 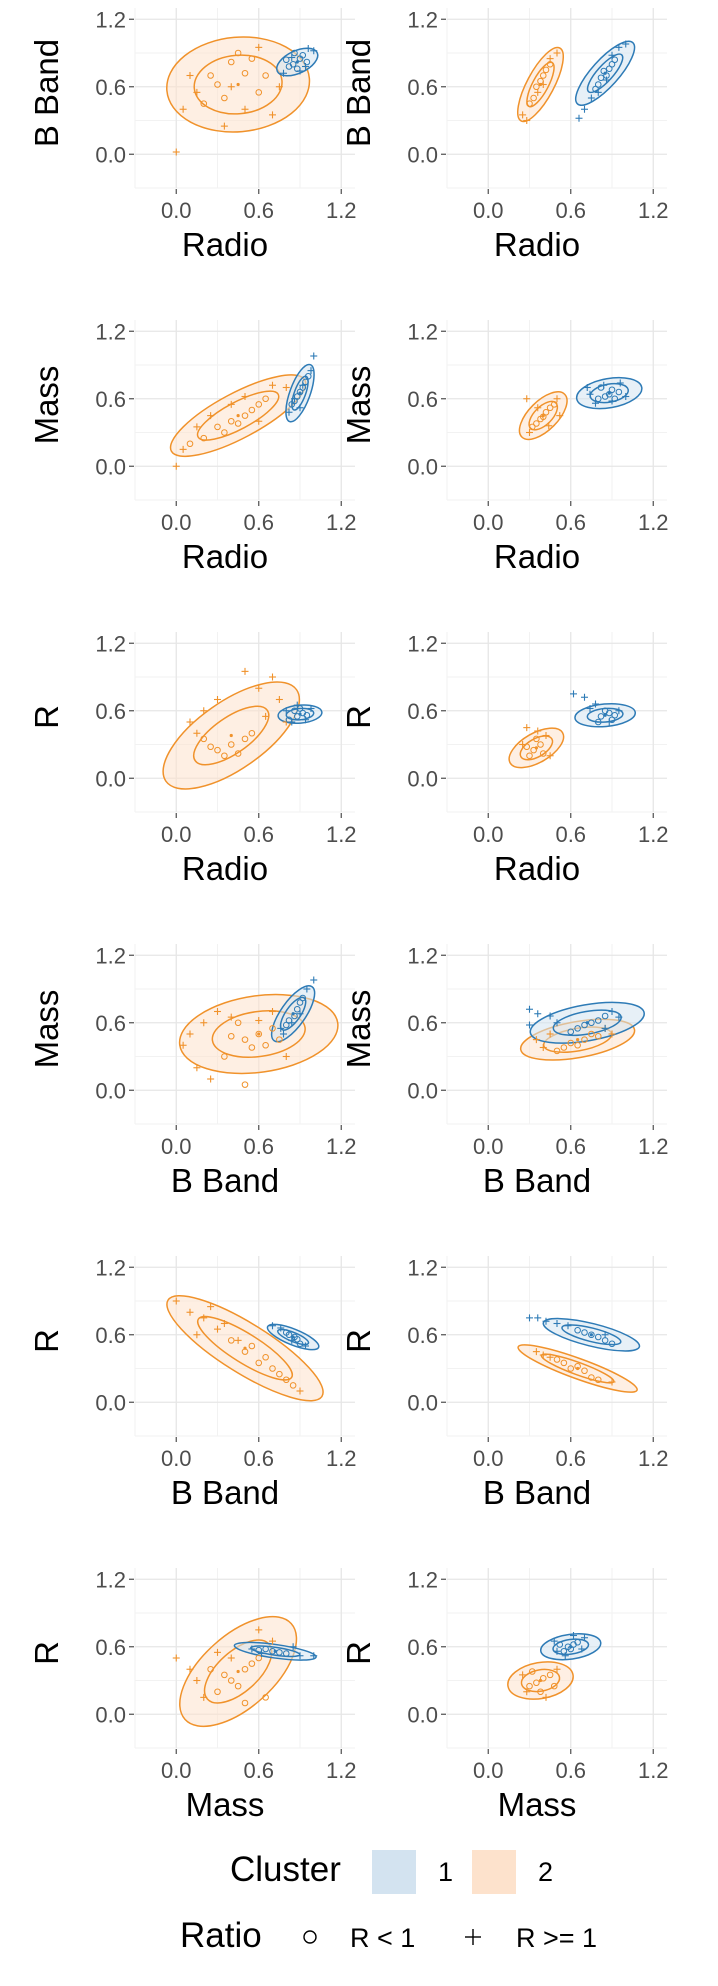 What do you see at coordinates (504, 1071) in the screenshot?
I see `panel-8: 0.0 0.6 1.2 0.0 0.6 1.2 B Band Mass` at bounding box center [504, 1071].